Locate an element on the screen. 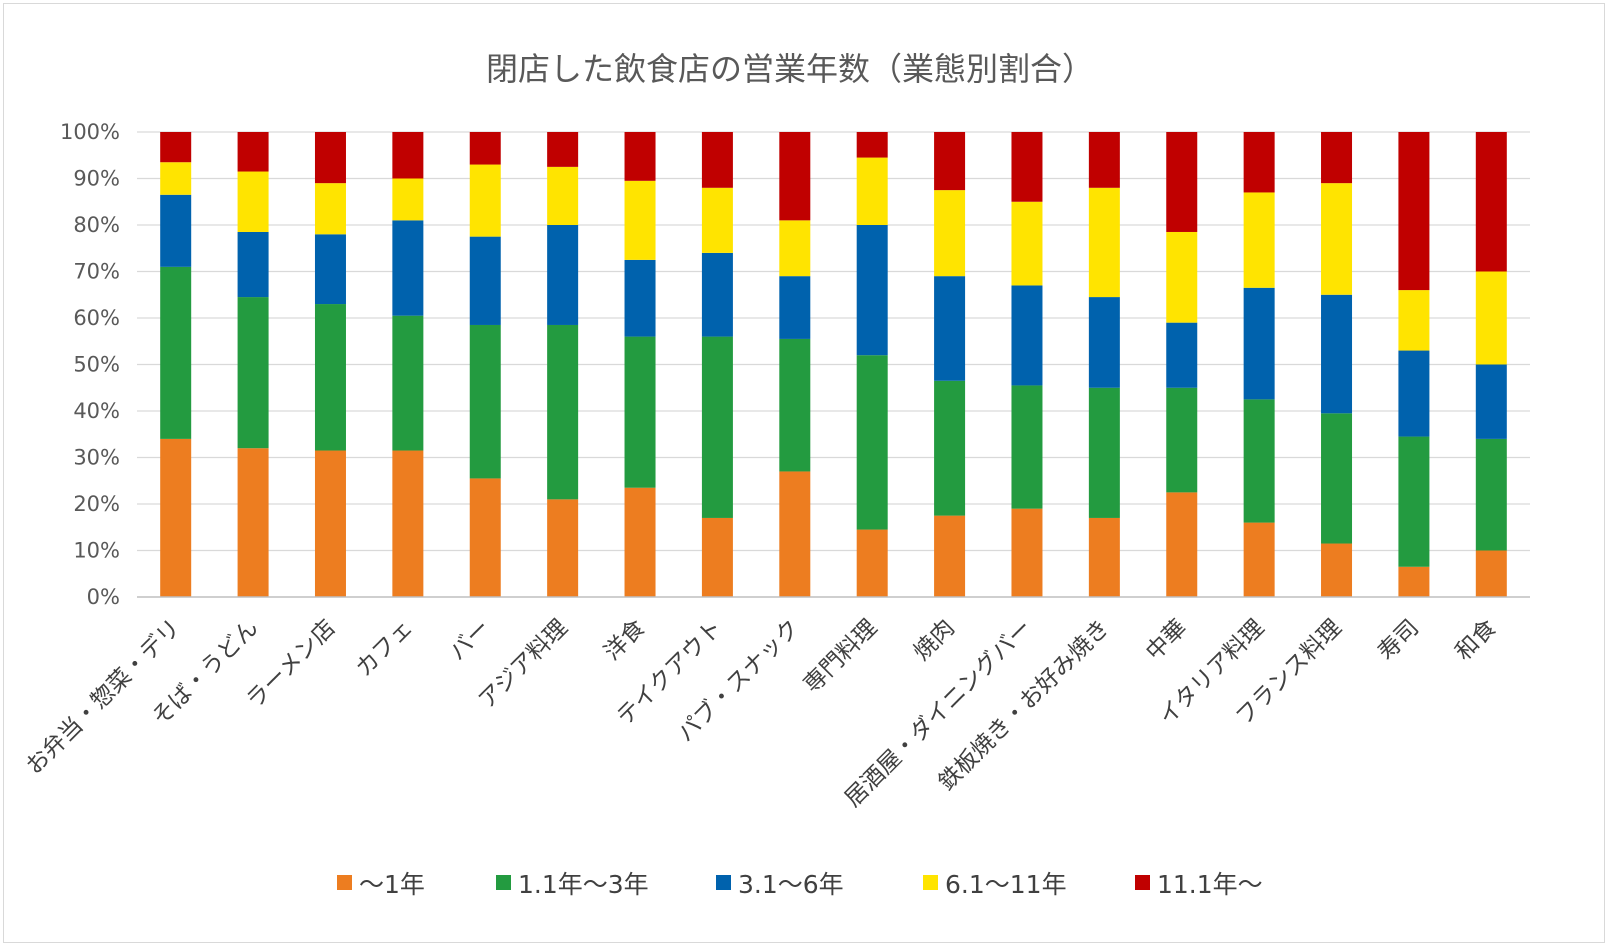  y-tick-label: 10% is located at coordinates (96, 551).